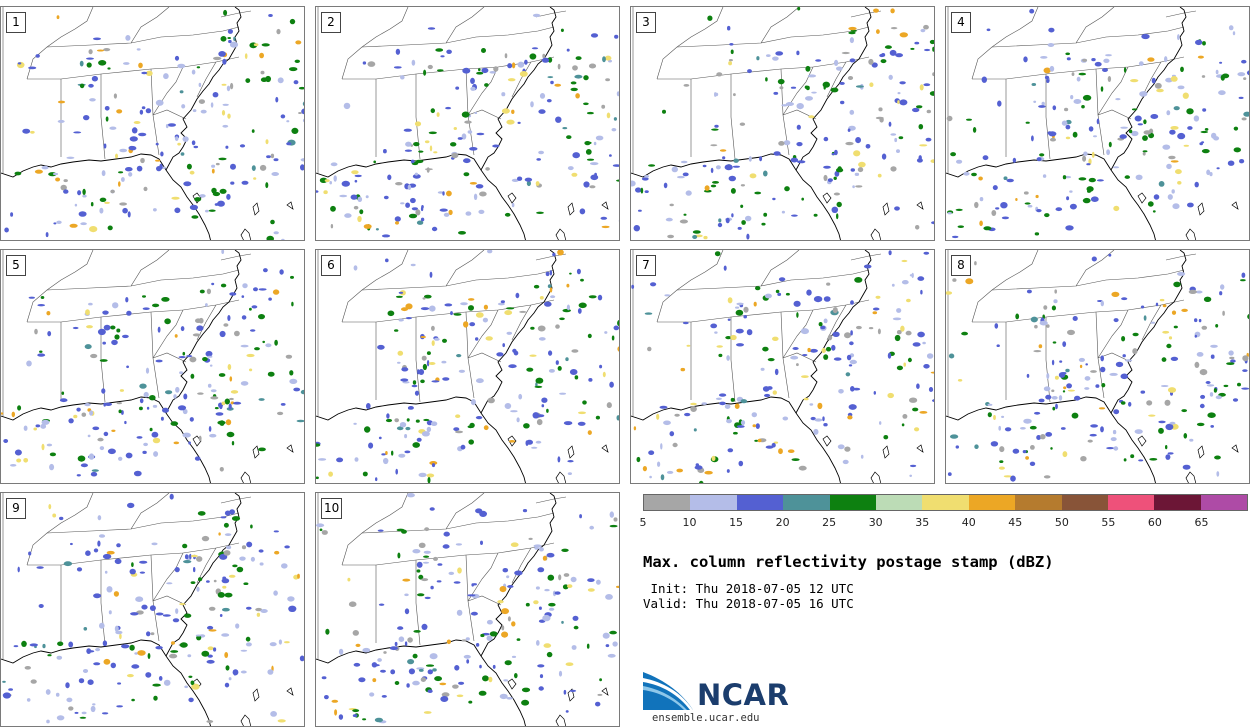 The image size is (1260, 728). I want to click on colorbar-tick-label: 5, so click(643, 522).